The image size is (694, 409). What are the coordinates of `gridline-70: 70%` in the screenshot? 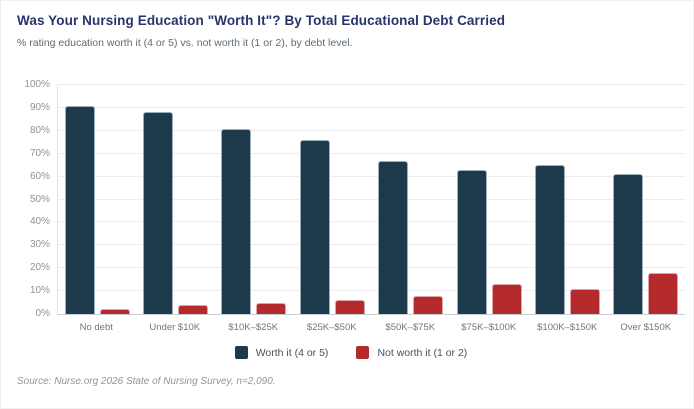 It's located at (357, 153).